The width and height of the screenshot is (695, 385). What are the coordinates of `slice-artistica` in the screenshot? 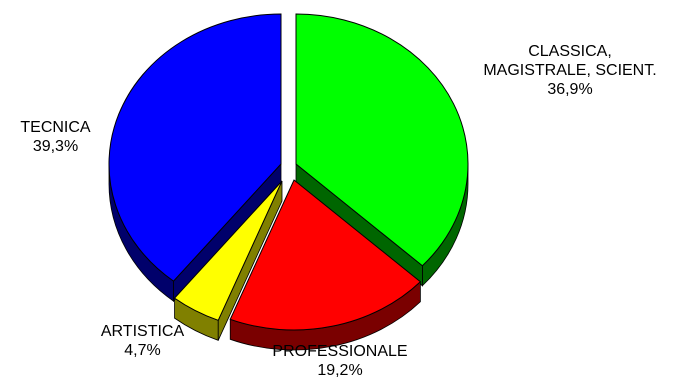 It's located at (228, 250).